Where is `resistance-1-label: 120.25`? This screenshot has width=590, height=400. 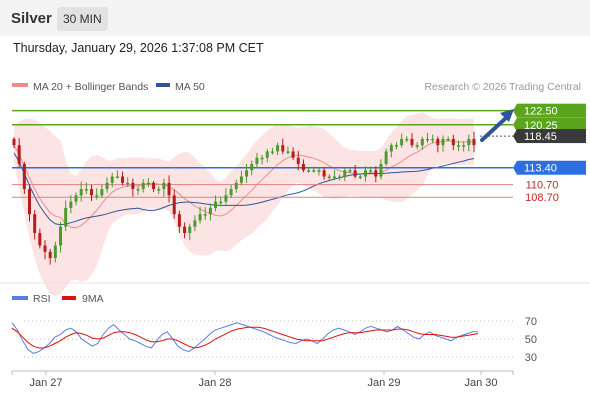 resistance-1-label: 120.25 is located at coordinates (541, 126).